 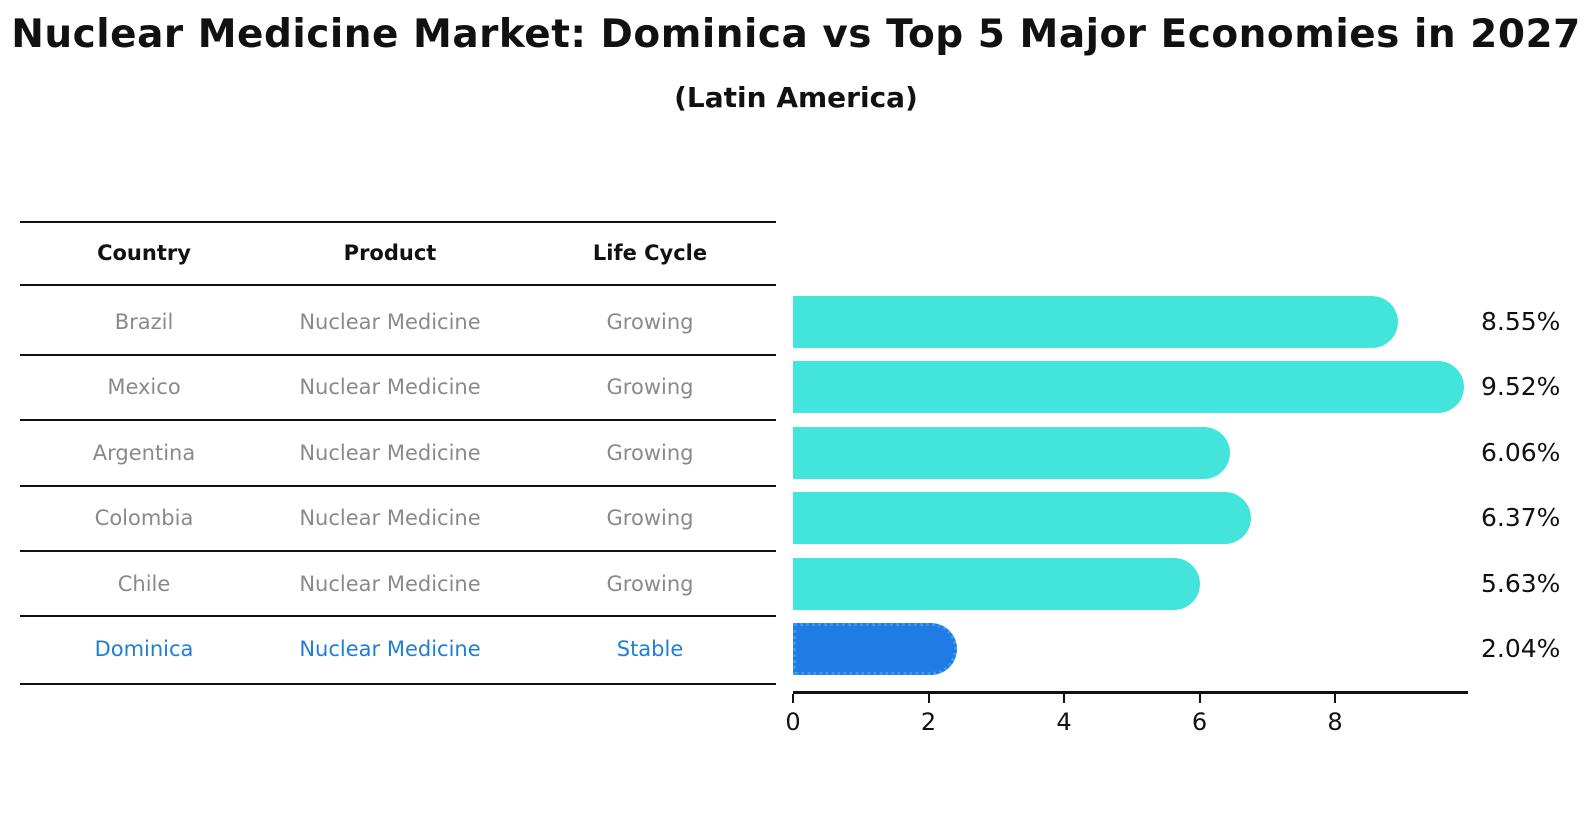 I want to click on chart-subtitle: (Latin America), so click(x=796, y=97).